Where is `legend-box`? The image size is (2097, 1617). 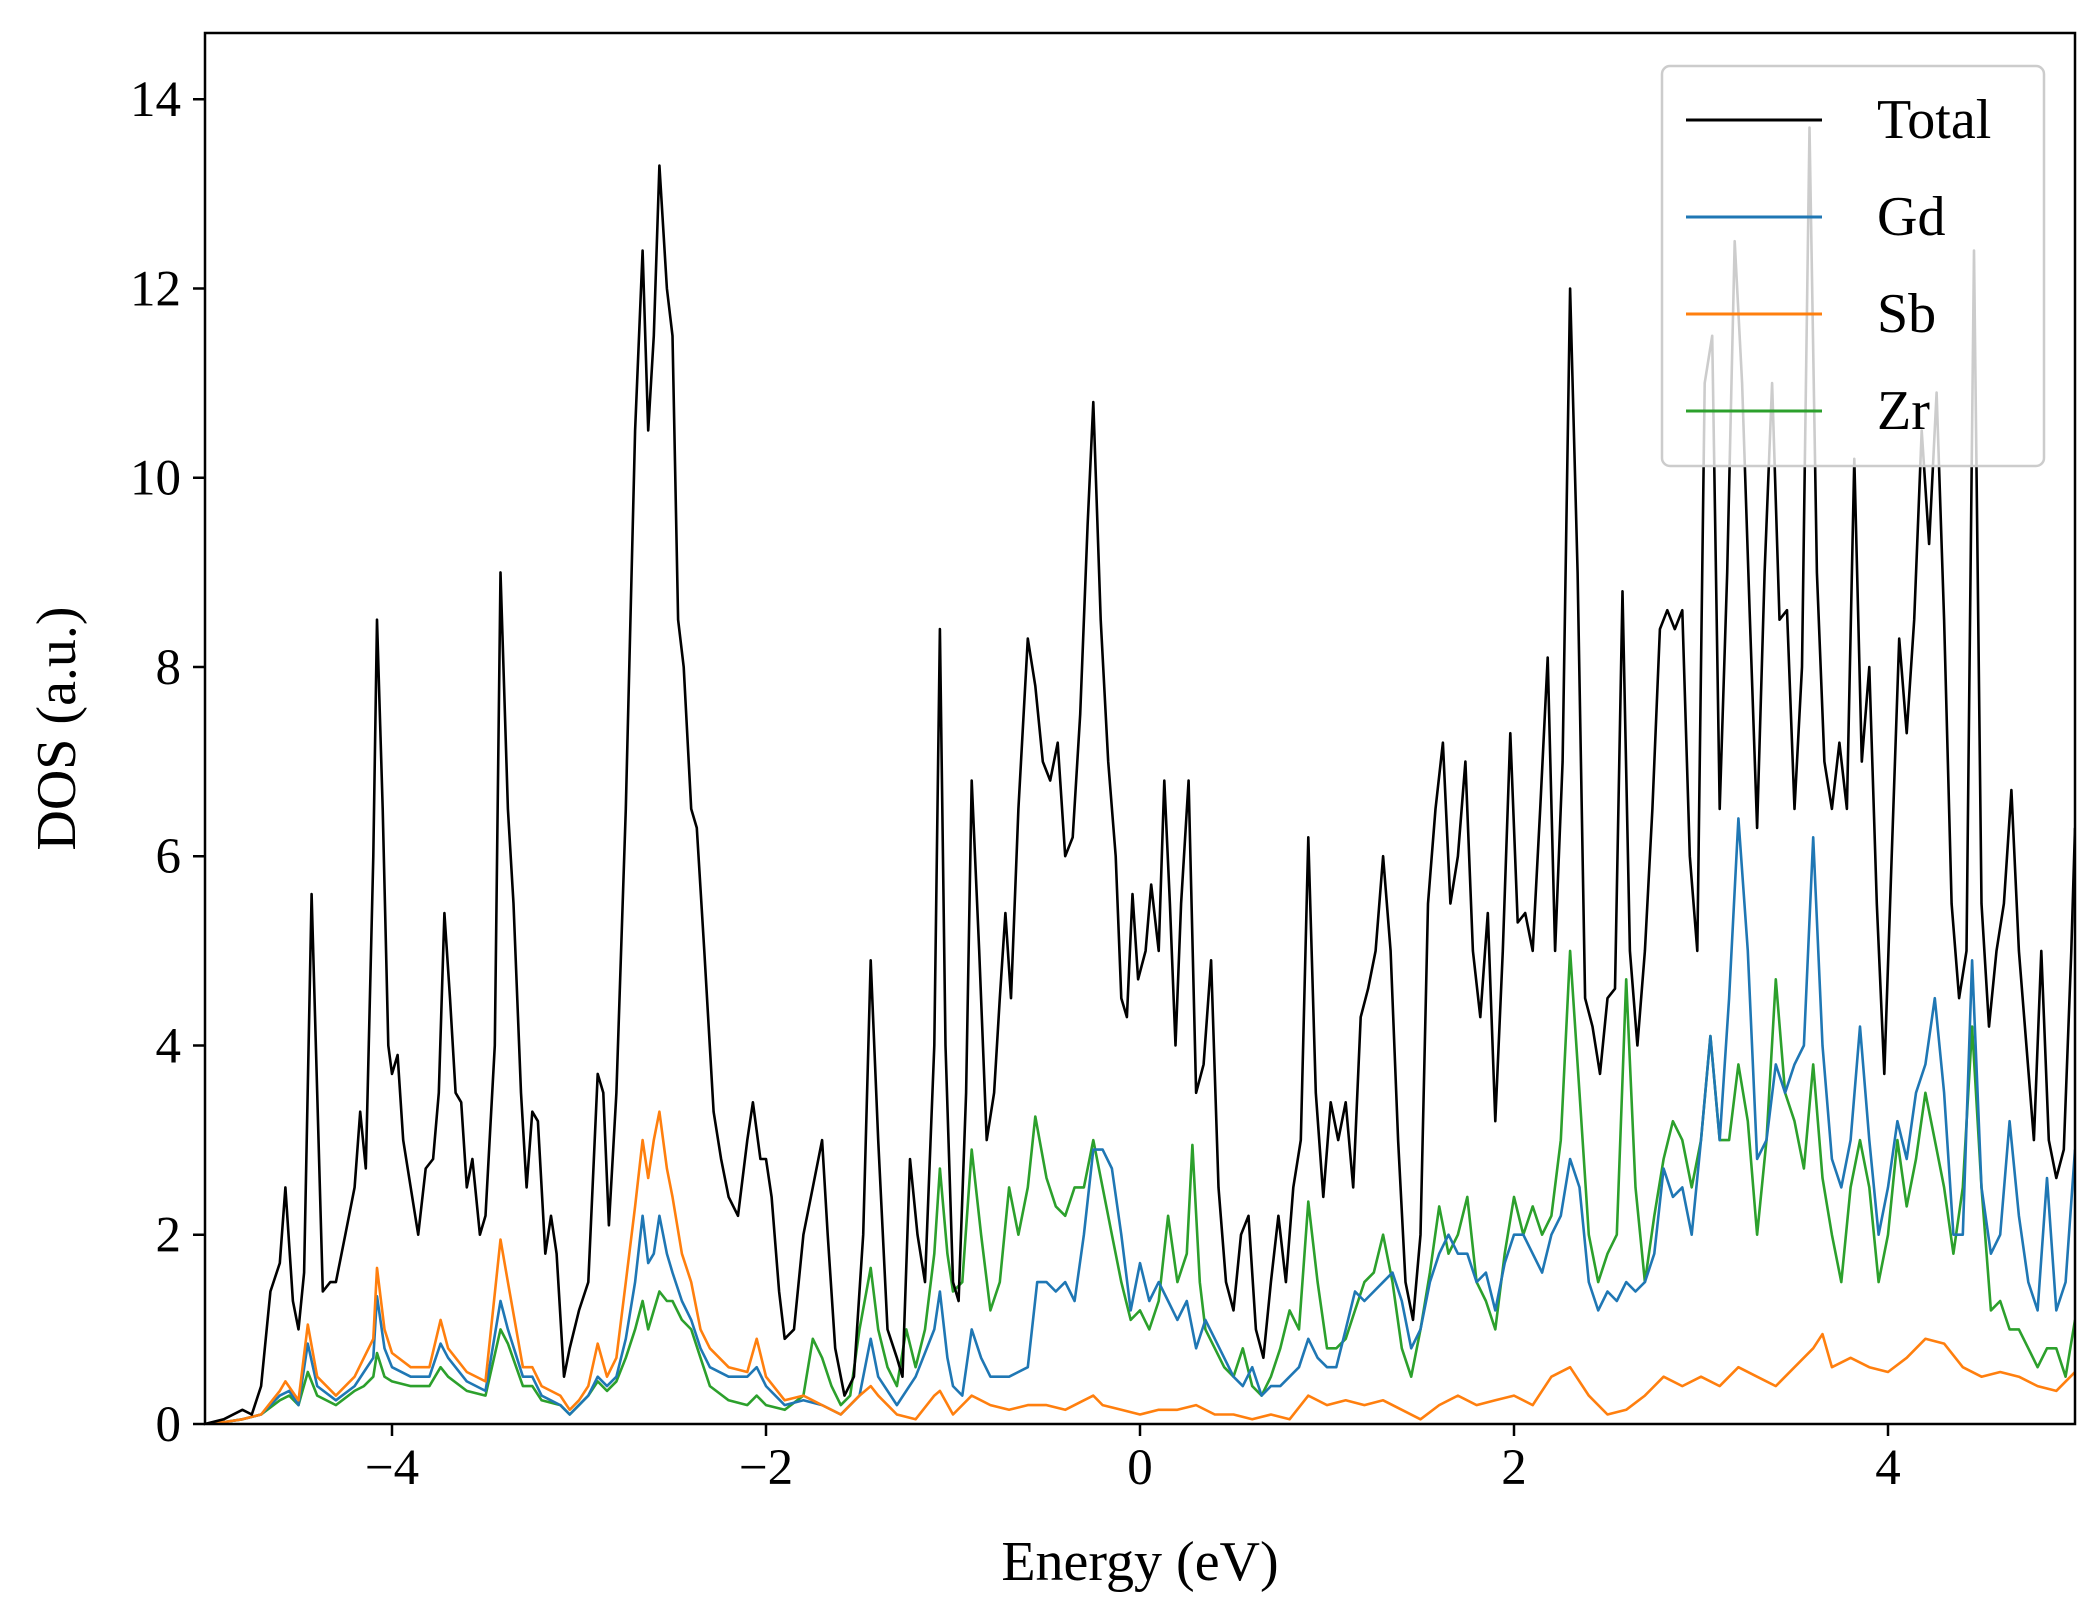 legend-box is located at coordinates (1853, 266).